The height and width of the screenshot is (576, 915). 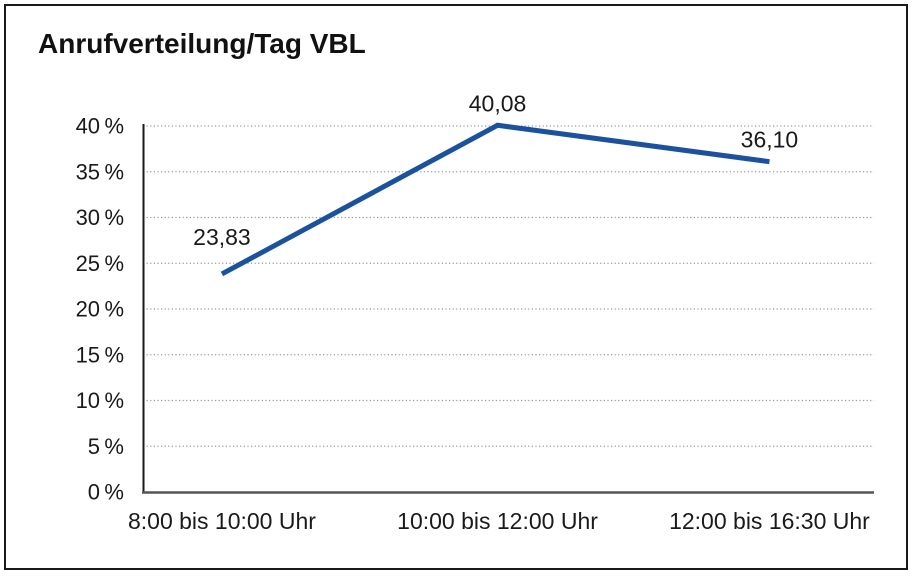 I want to click on x-axis-category-label: 12:00 bis 16:30 Uhr, so click(x=769, y=521).